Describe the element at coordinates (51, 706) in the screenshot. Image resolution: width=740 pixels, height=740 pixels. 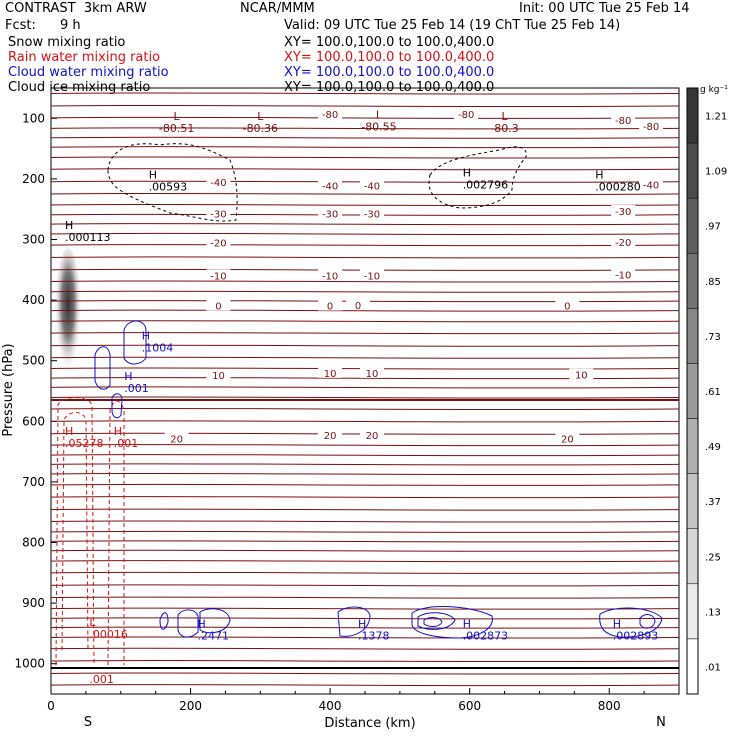
I see `x-tick-label: 0` at that location.